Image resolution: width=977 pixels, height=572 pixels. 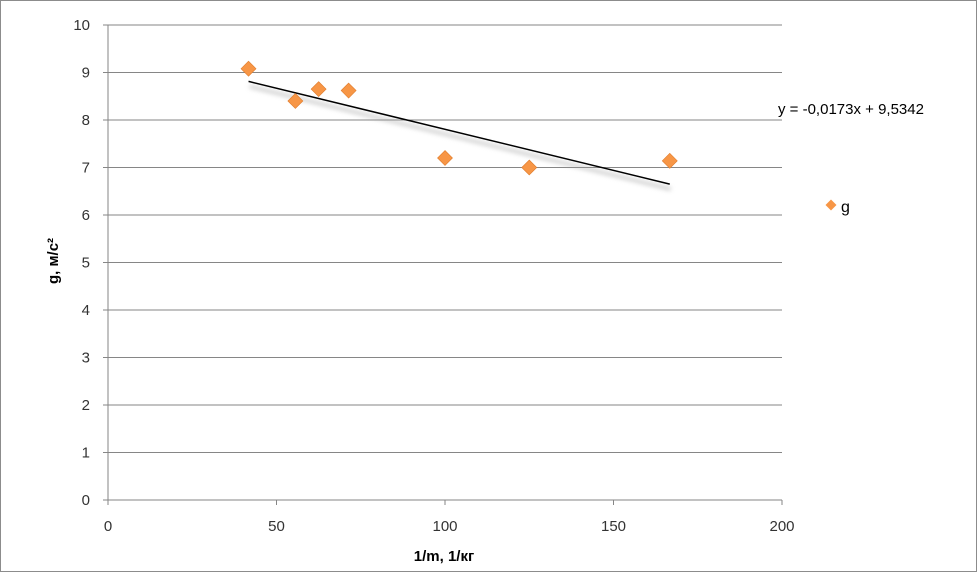 What do you see at coordinates (444, 526) in the screenshot?
I see `tick-label-x-100: 100` at bounding box center [444, 526].